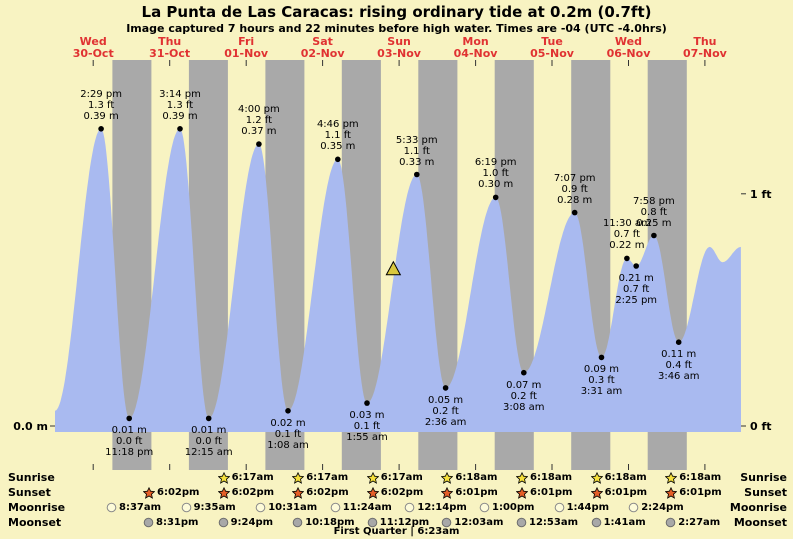 The width and height of the screenshot is (793, 539). I want to click on annotation-line: 3:31 am, so click(601, 392).